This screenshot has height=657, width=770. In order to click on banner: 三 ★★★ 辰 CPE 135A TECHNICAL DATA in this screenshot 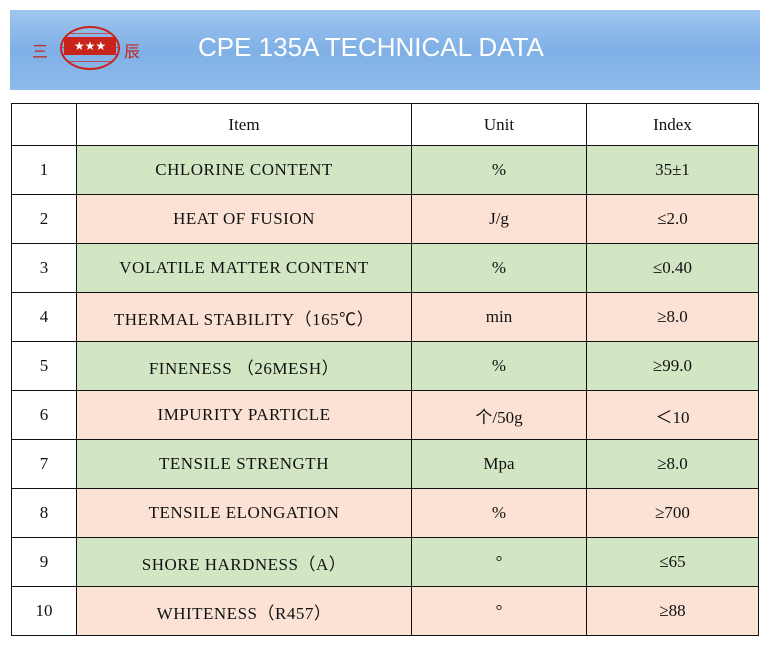, I will do `click(385, 50)`.